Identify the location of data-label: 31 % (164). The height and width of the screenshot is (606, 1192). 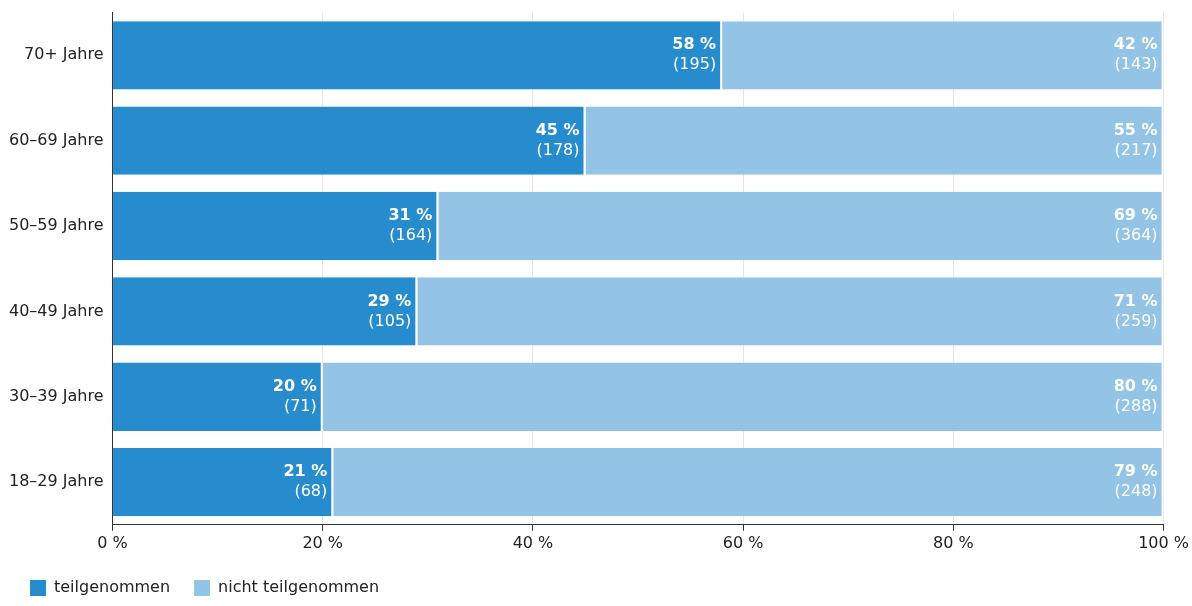
(410, 225).